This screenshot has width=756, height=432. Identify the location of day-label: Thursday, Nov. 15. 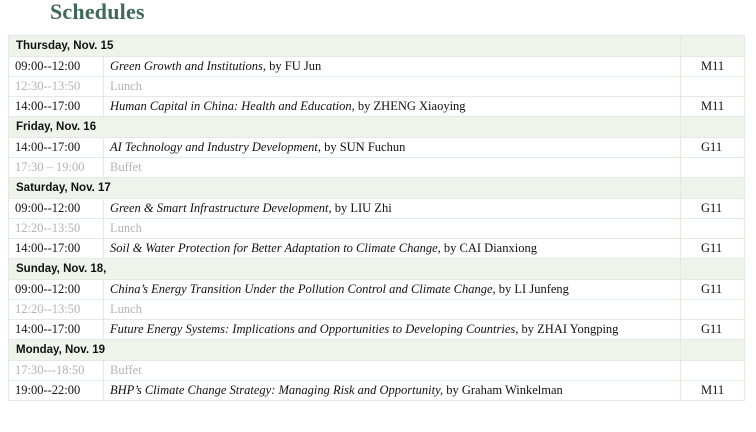
(344, 46).